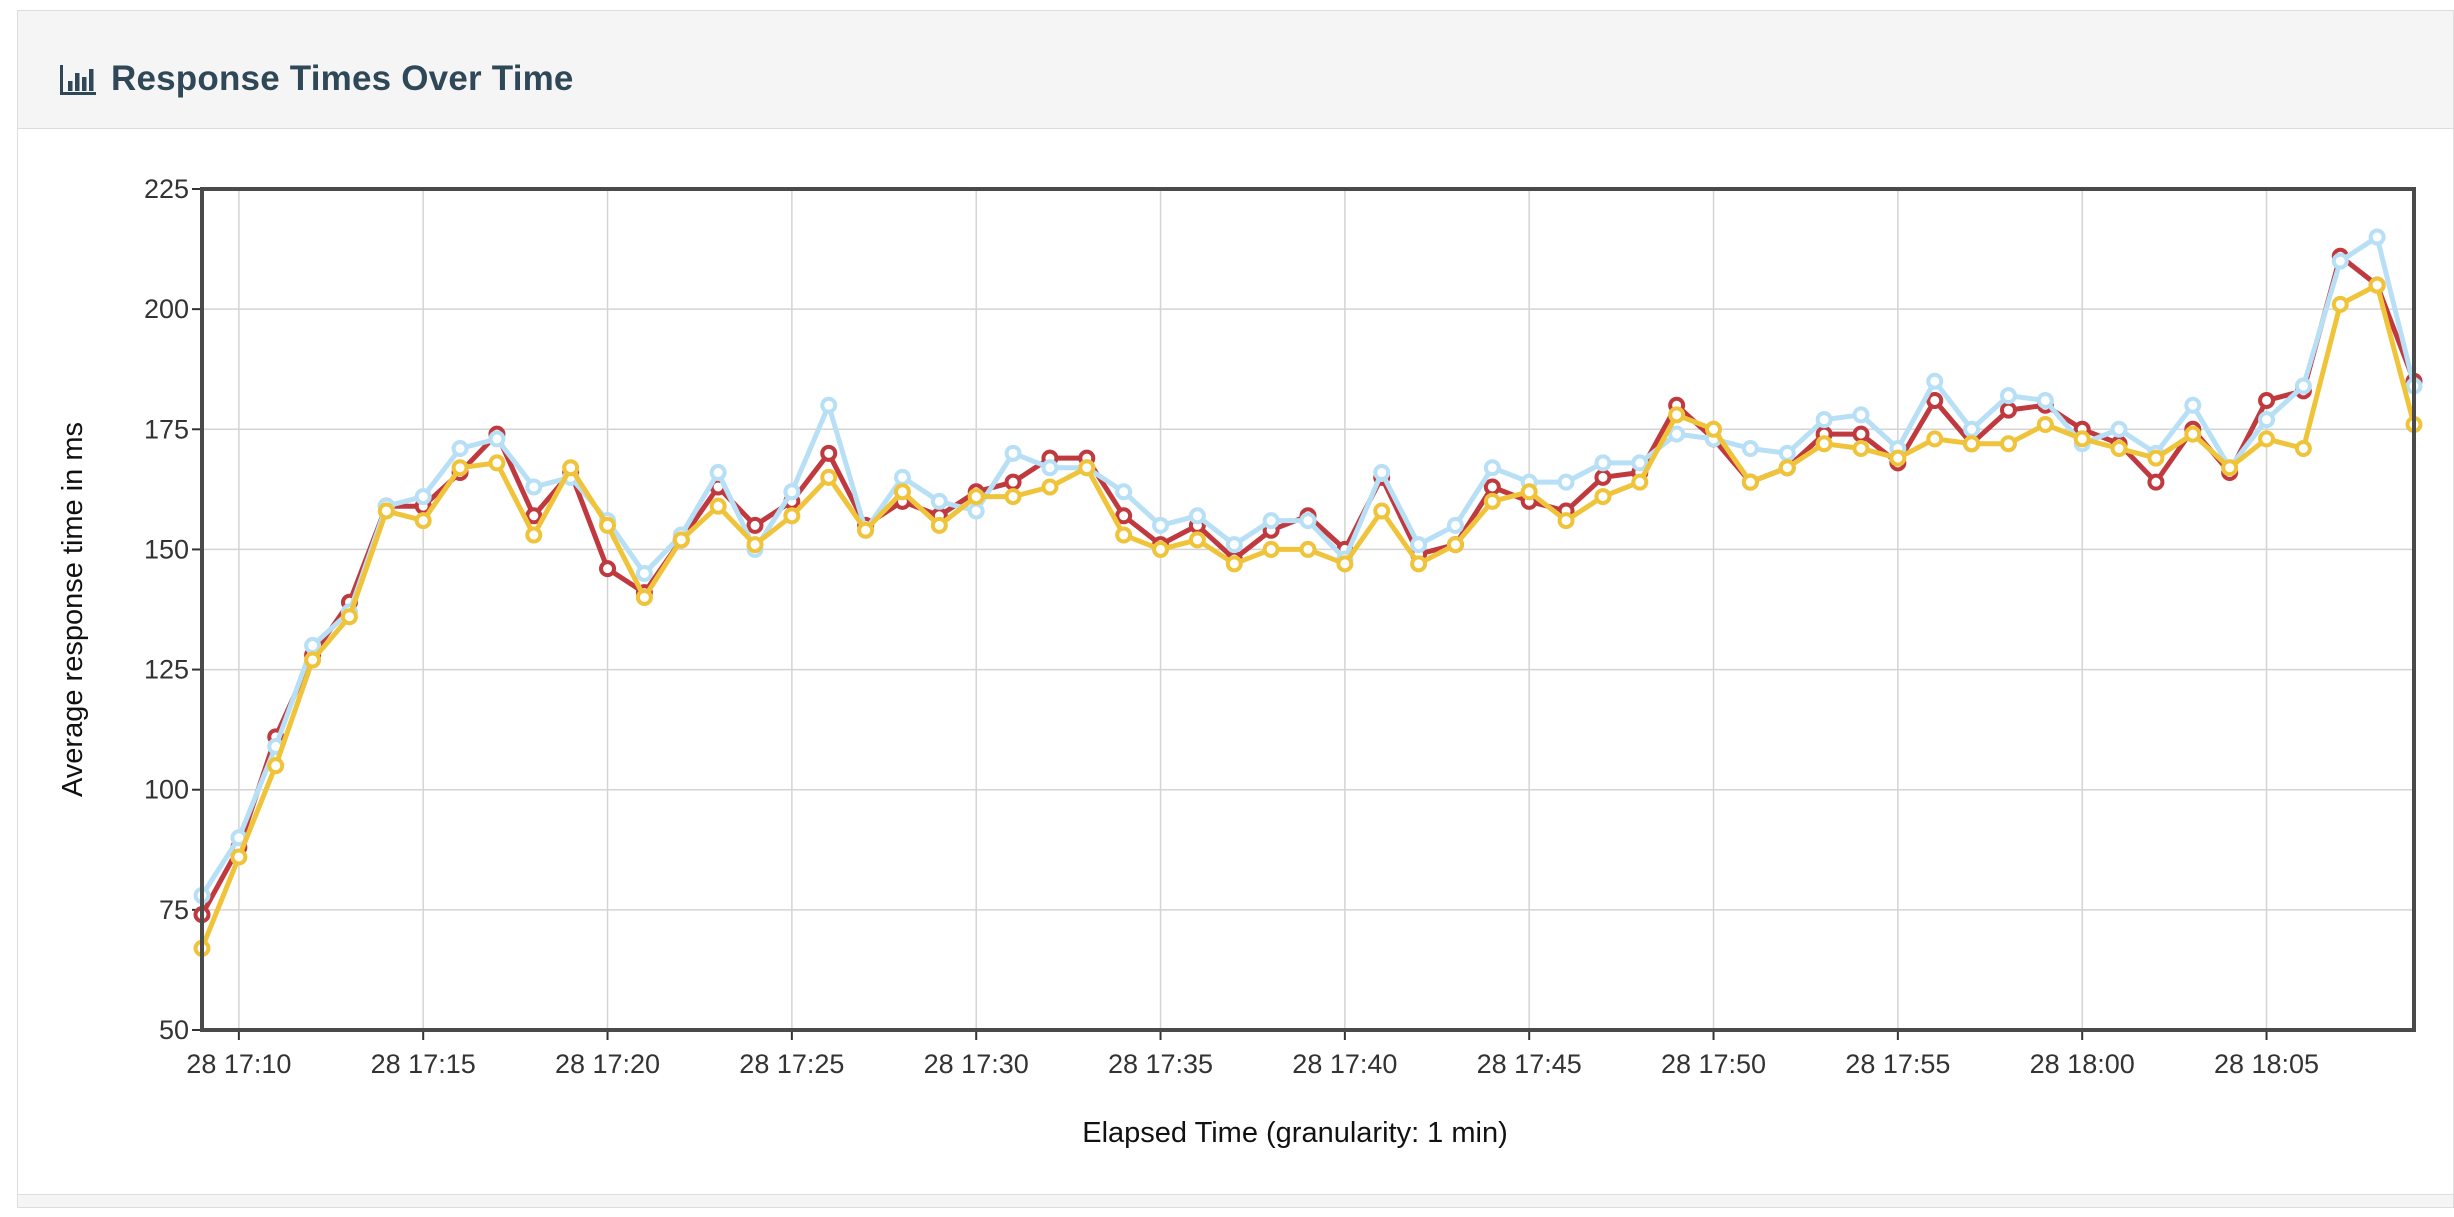  Describe the element at coordinates (1235, 70) in the screenshot. I see `panel-heading: Response Times Over Time` at that location.